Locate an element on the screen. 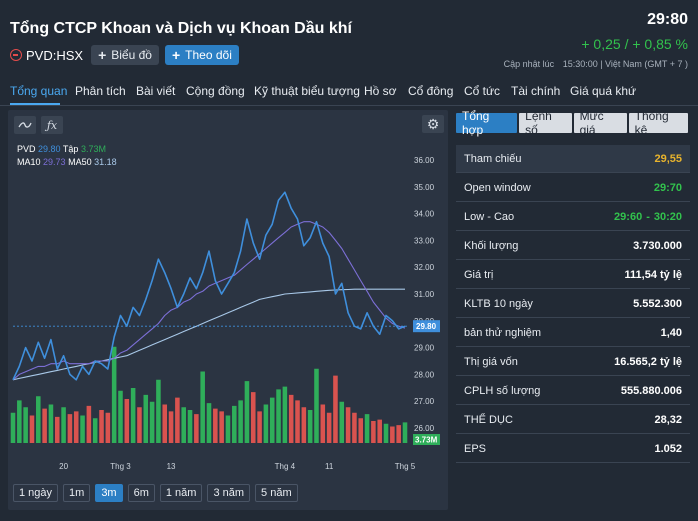 The width and height of the screenshot is (698, 521). tab-price-history: Giá quá khứ is located at coordinates (603, 91).